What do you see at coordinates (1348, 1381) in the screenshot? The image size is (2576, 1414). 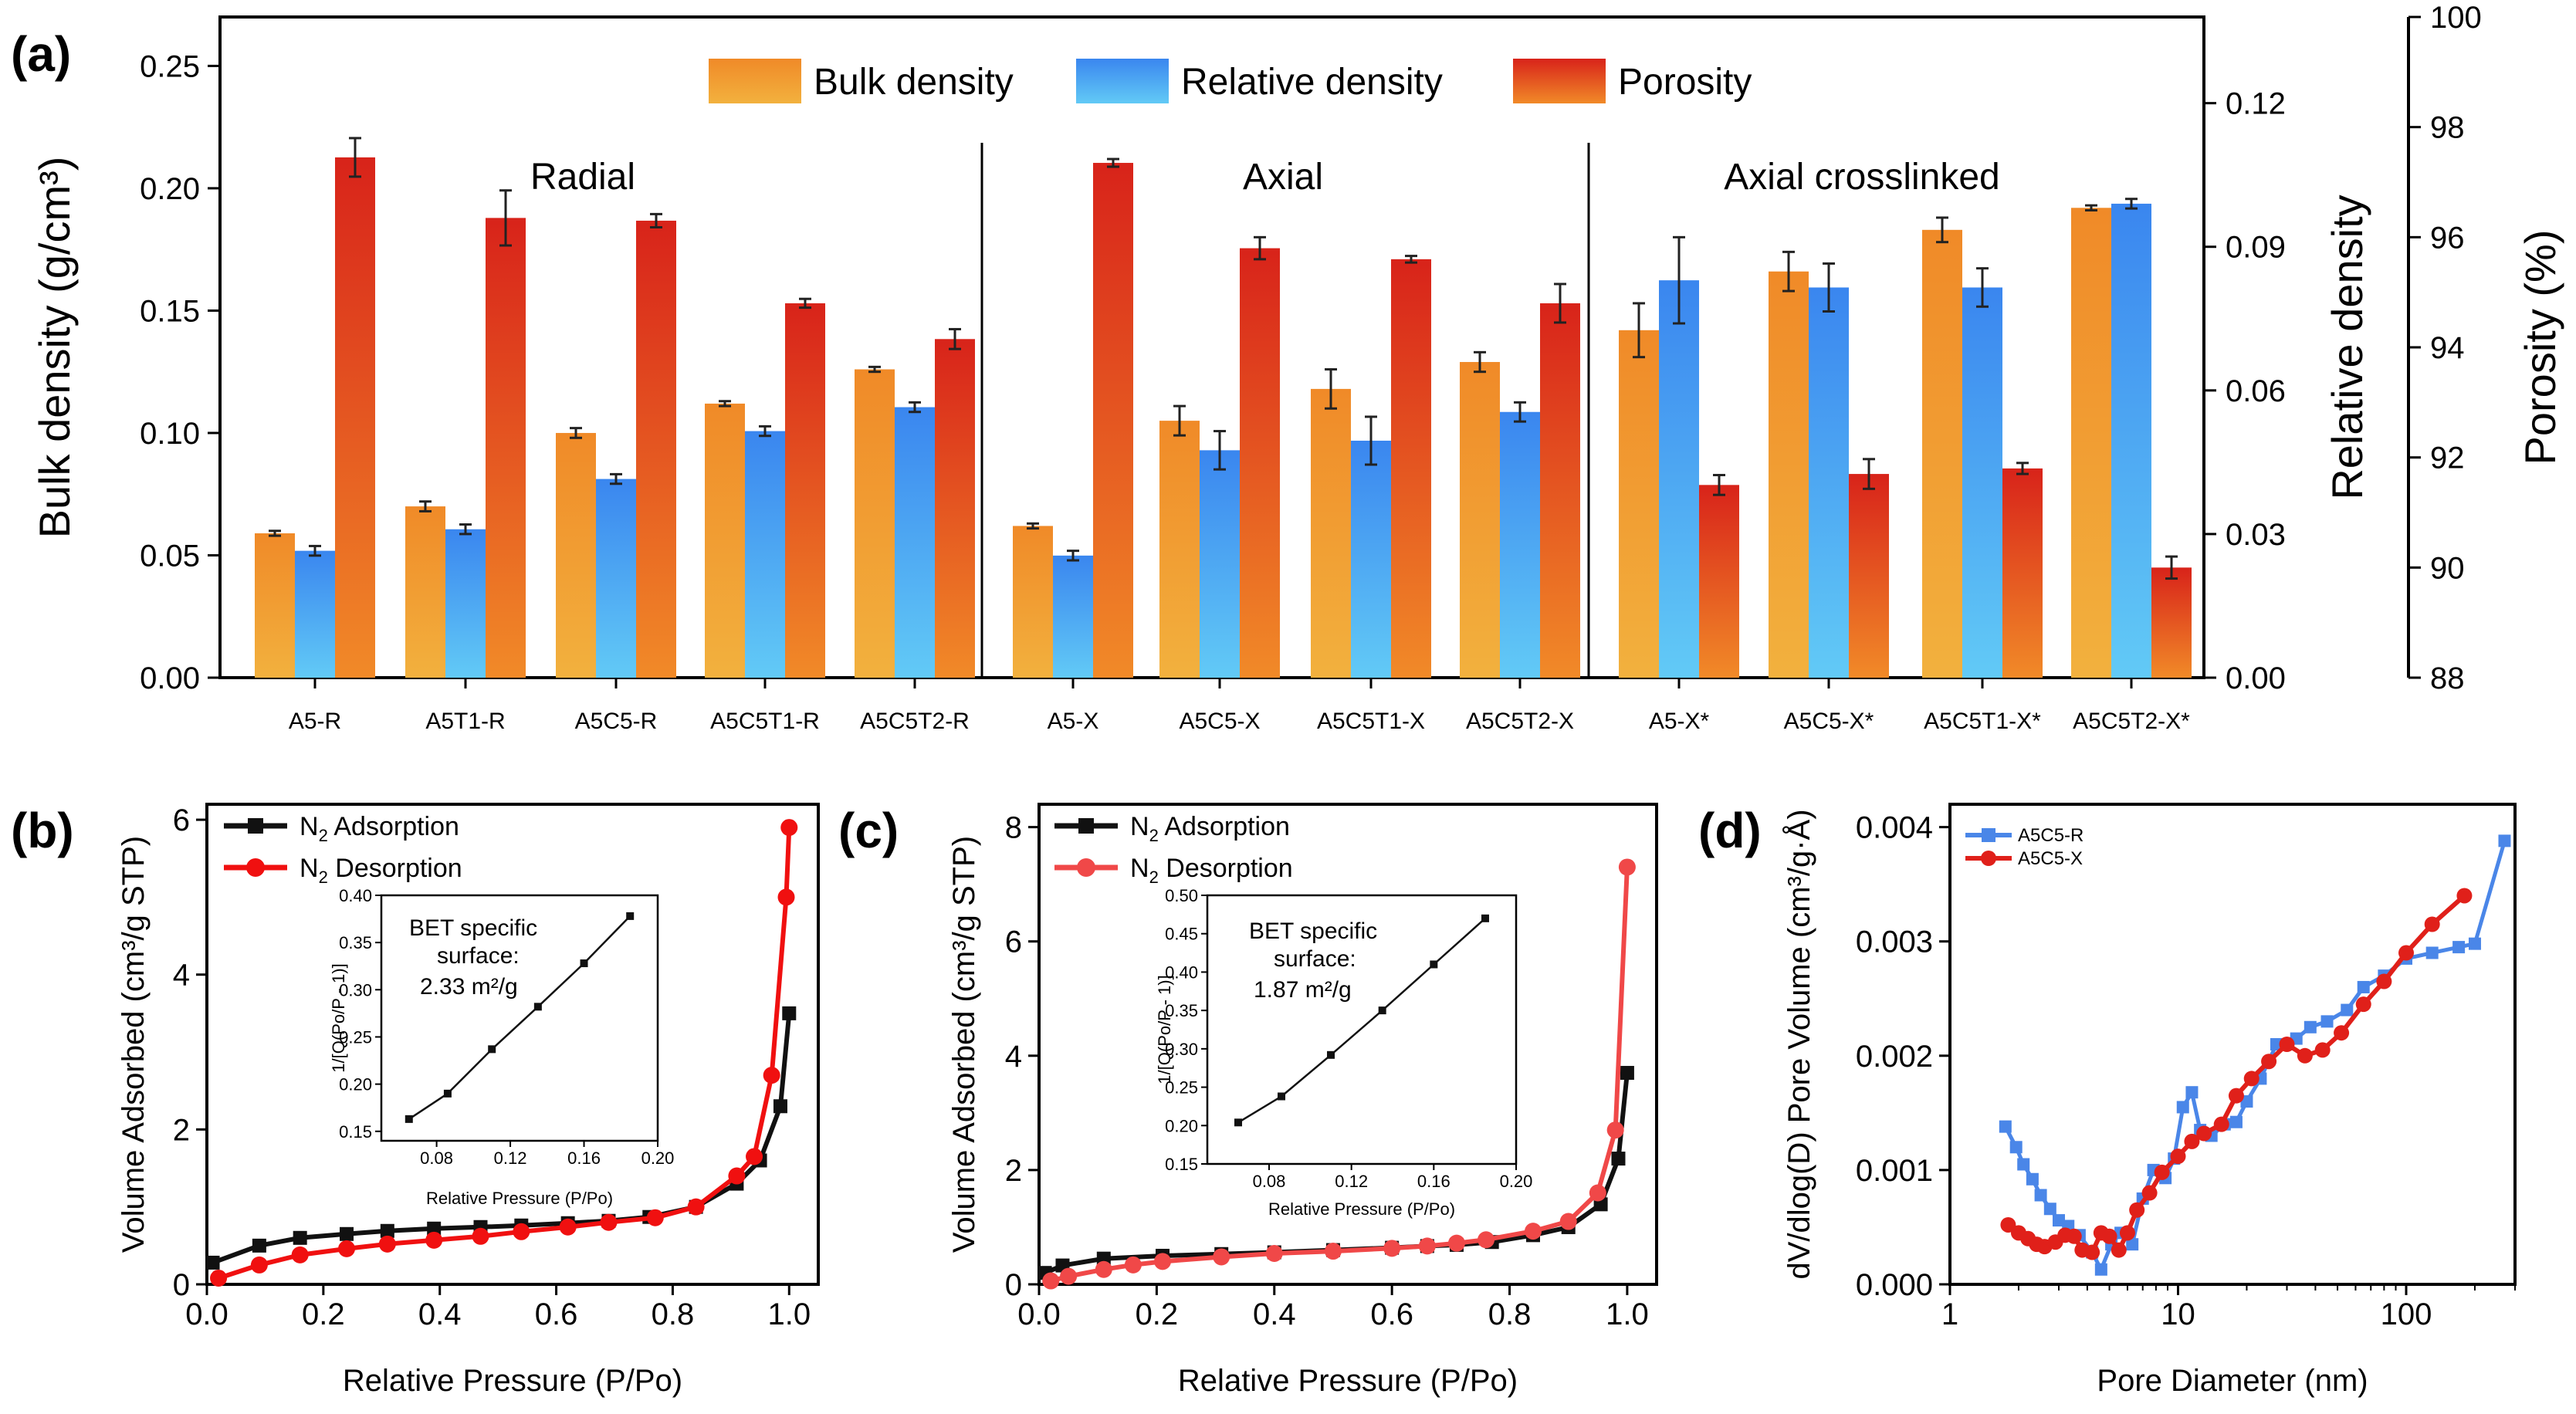 I see `c-xlabel: Relative Pressure (P/Po)` at bounding box center [1348, 1381].